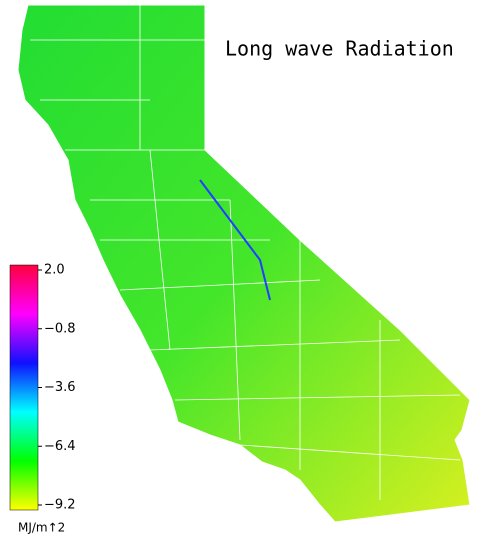 This screenshot has height=550, width=500. Describe the element at coordinates (24, 387) in the screenshot. I see `colorbar` at that location.